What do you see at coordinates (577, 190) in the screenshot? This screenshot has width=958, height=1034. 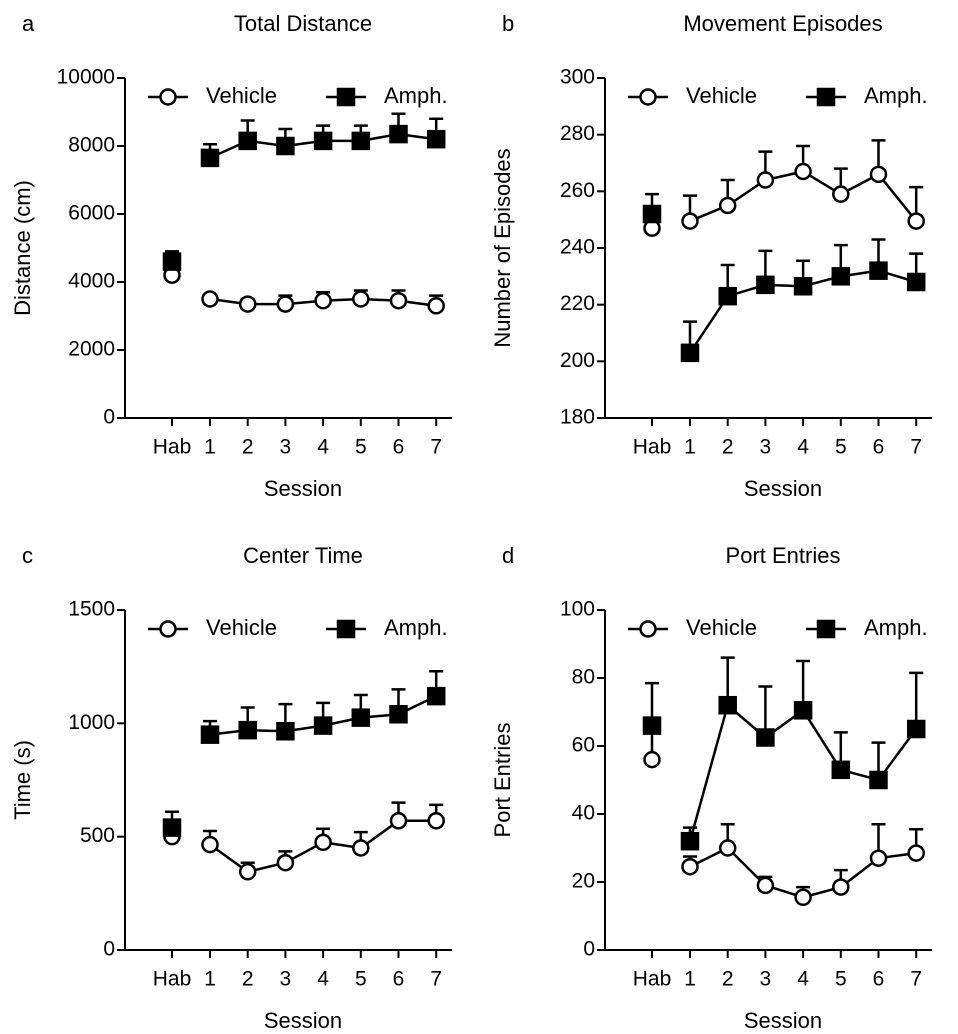 I see `y-tick-label: 260` at bounding box center [577, 190].